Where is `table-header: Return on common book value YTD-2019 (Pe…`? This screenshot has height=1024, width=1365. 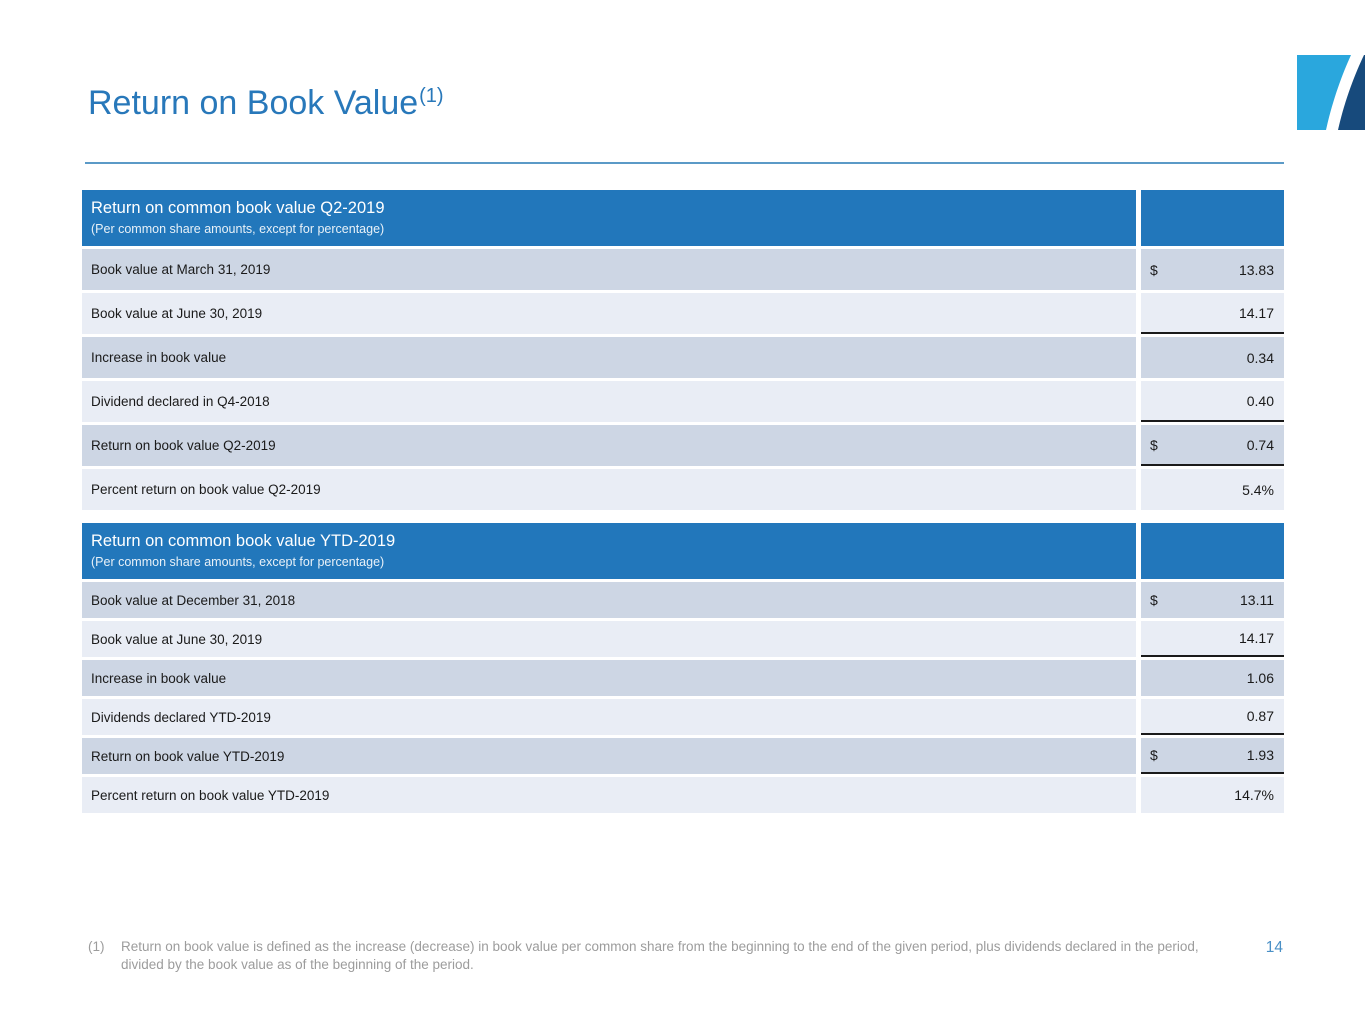 table-header: Return on common book value YTD-2019 (Pe… is located at coordinates (683, 551).